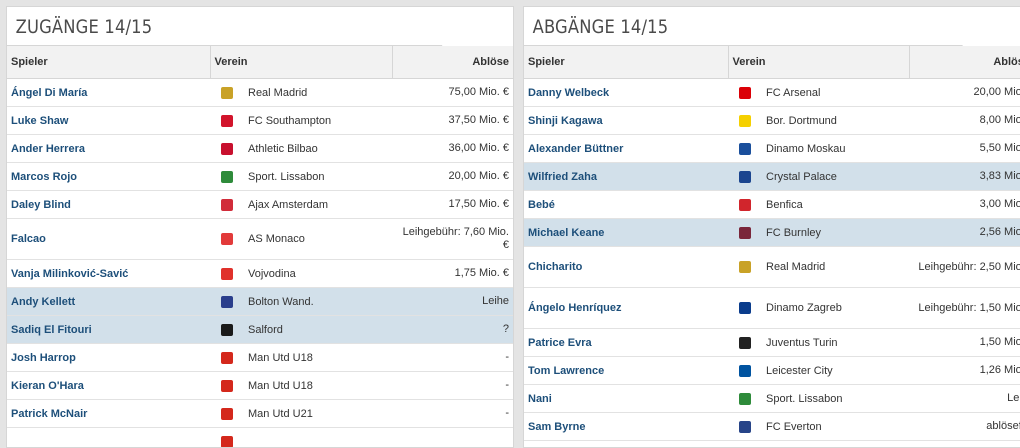 The height and width of the screenshot is (448, 1020). I want to click on club-name-link: FC Everton, so click(794, 427).